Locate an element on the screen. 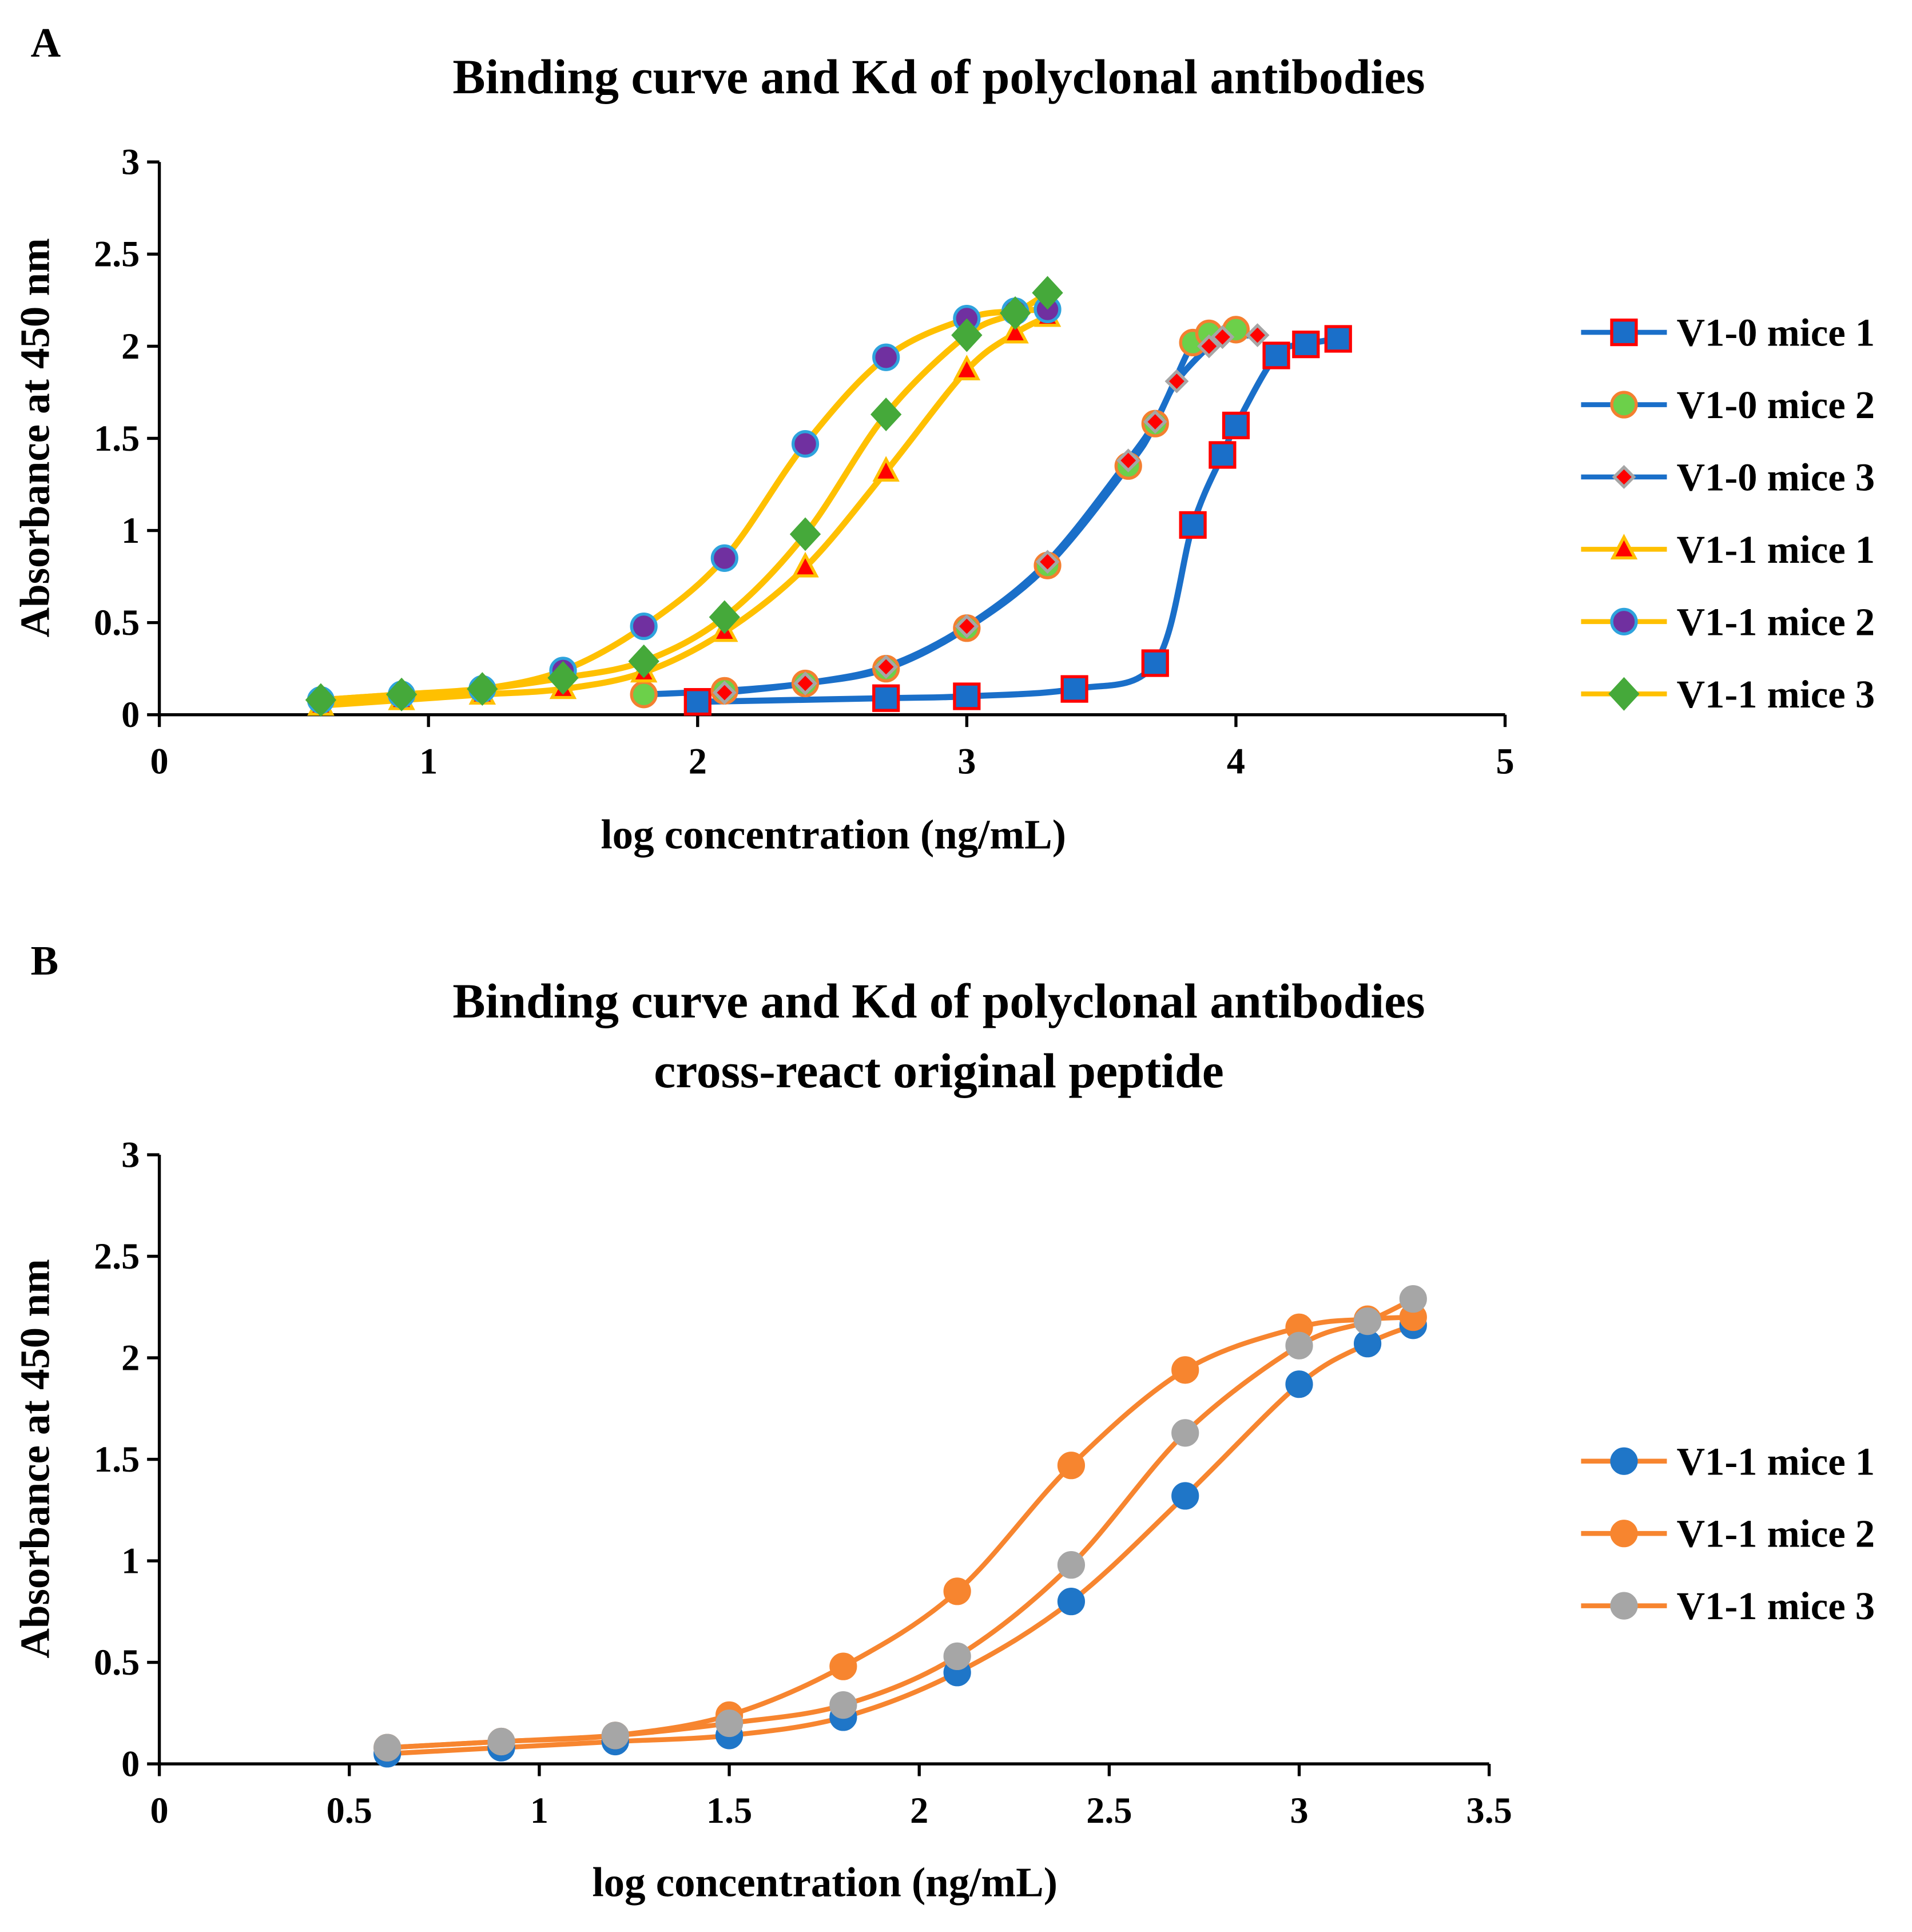 The height and width of the screenshot is (1932, 1912). legend-label: V1-0 mice 3 is located at coordinates (1776, 477).